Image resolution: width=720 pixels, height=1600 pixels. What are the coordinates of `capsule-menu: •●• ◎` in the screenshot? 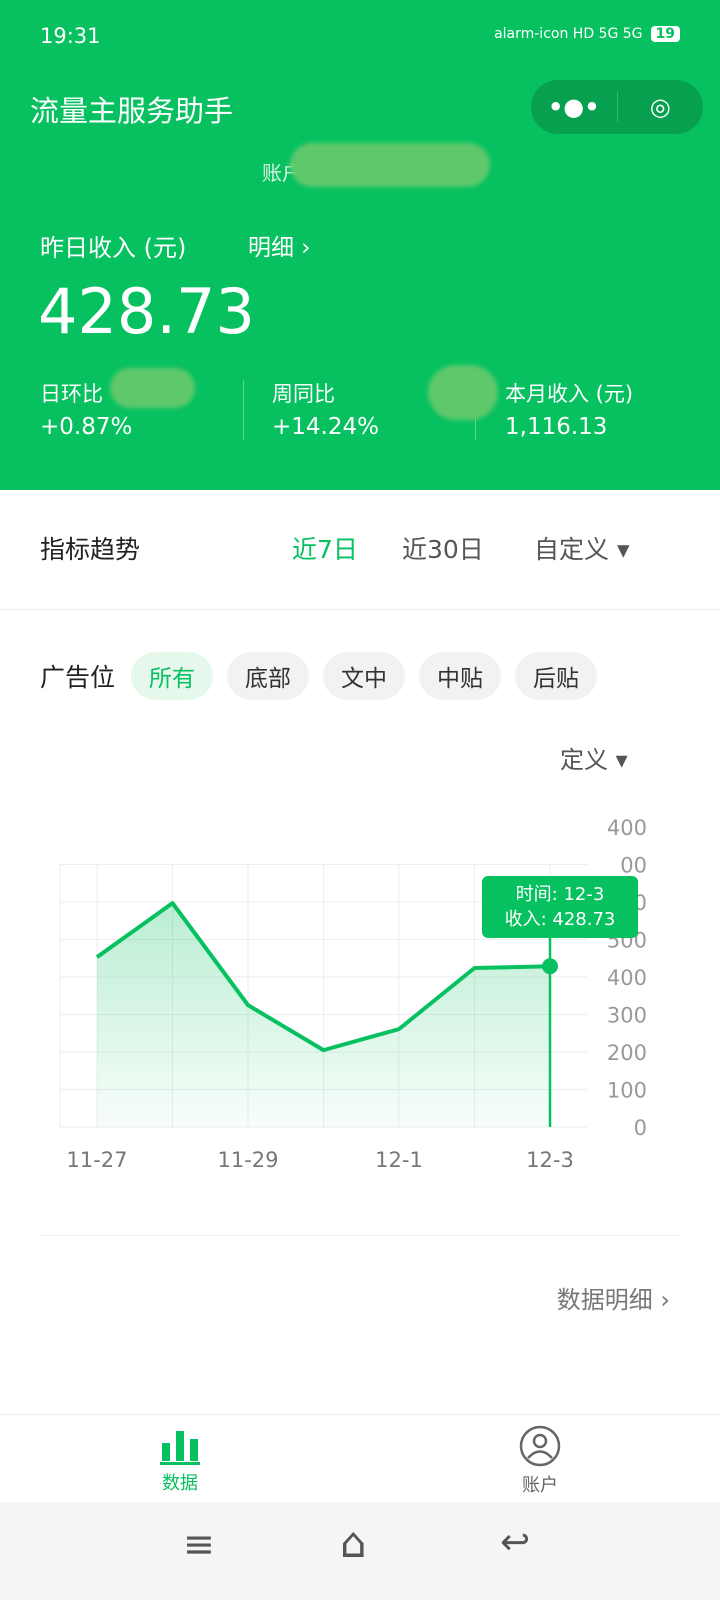 It's located at (617, 107).